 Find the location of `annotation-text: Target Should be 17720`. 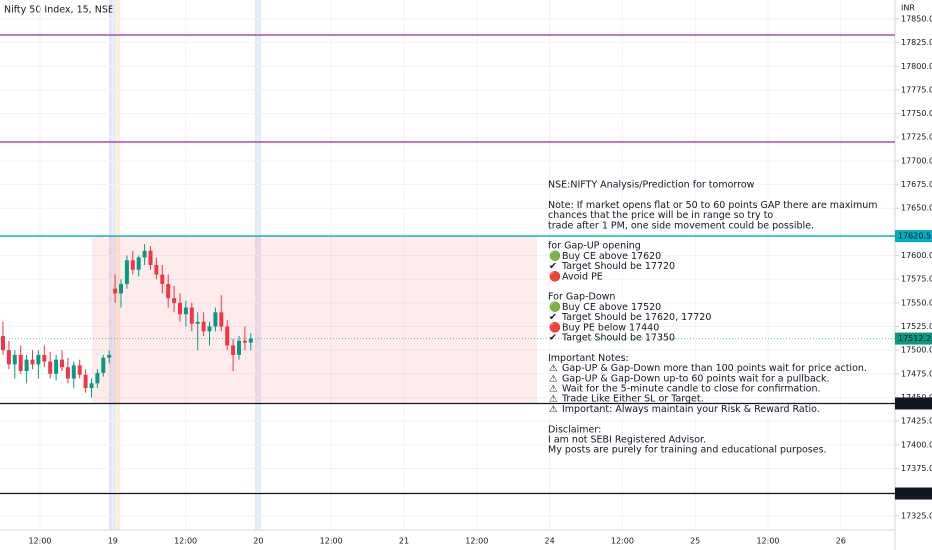

annotation-text: Target Should be 17720 is located at coordinates (618, 266).